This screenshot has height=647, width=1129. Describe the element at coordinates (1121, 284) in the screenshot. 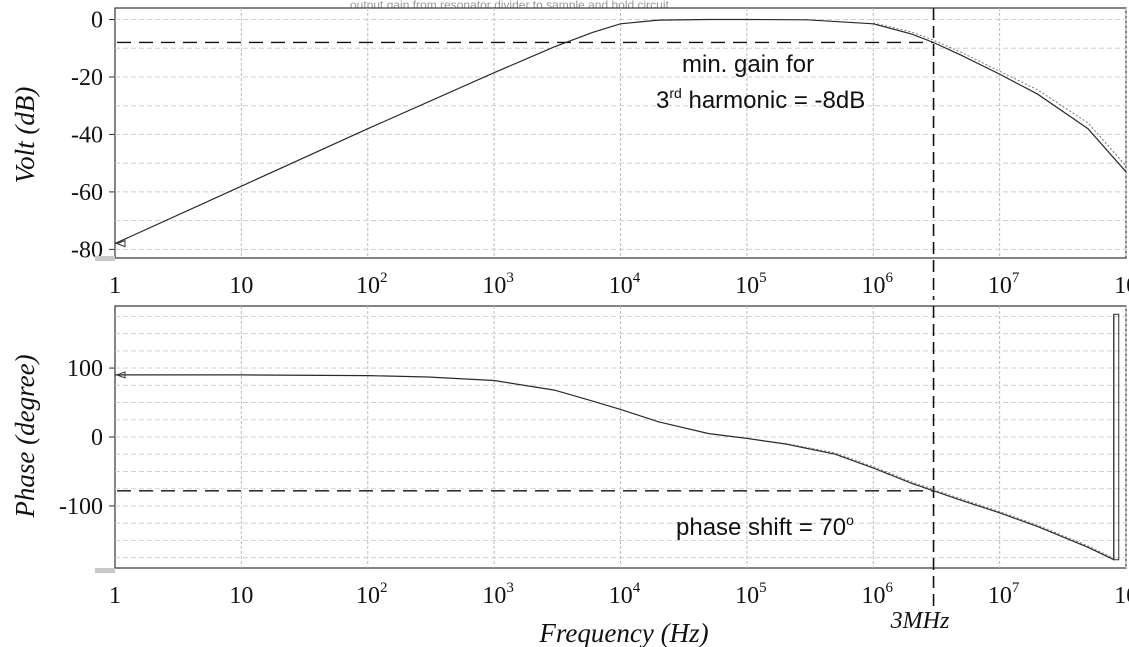

I see `magnitude-xtick-label: 108` at that location.